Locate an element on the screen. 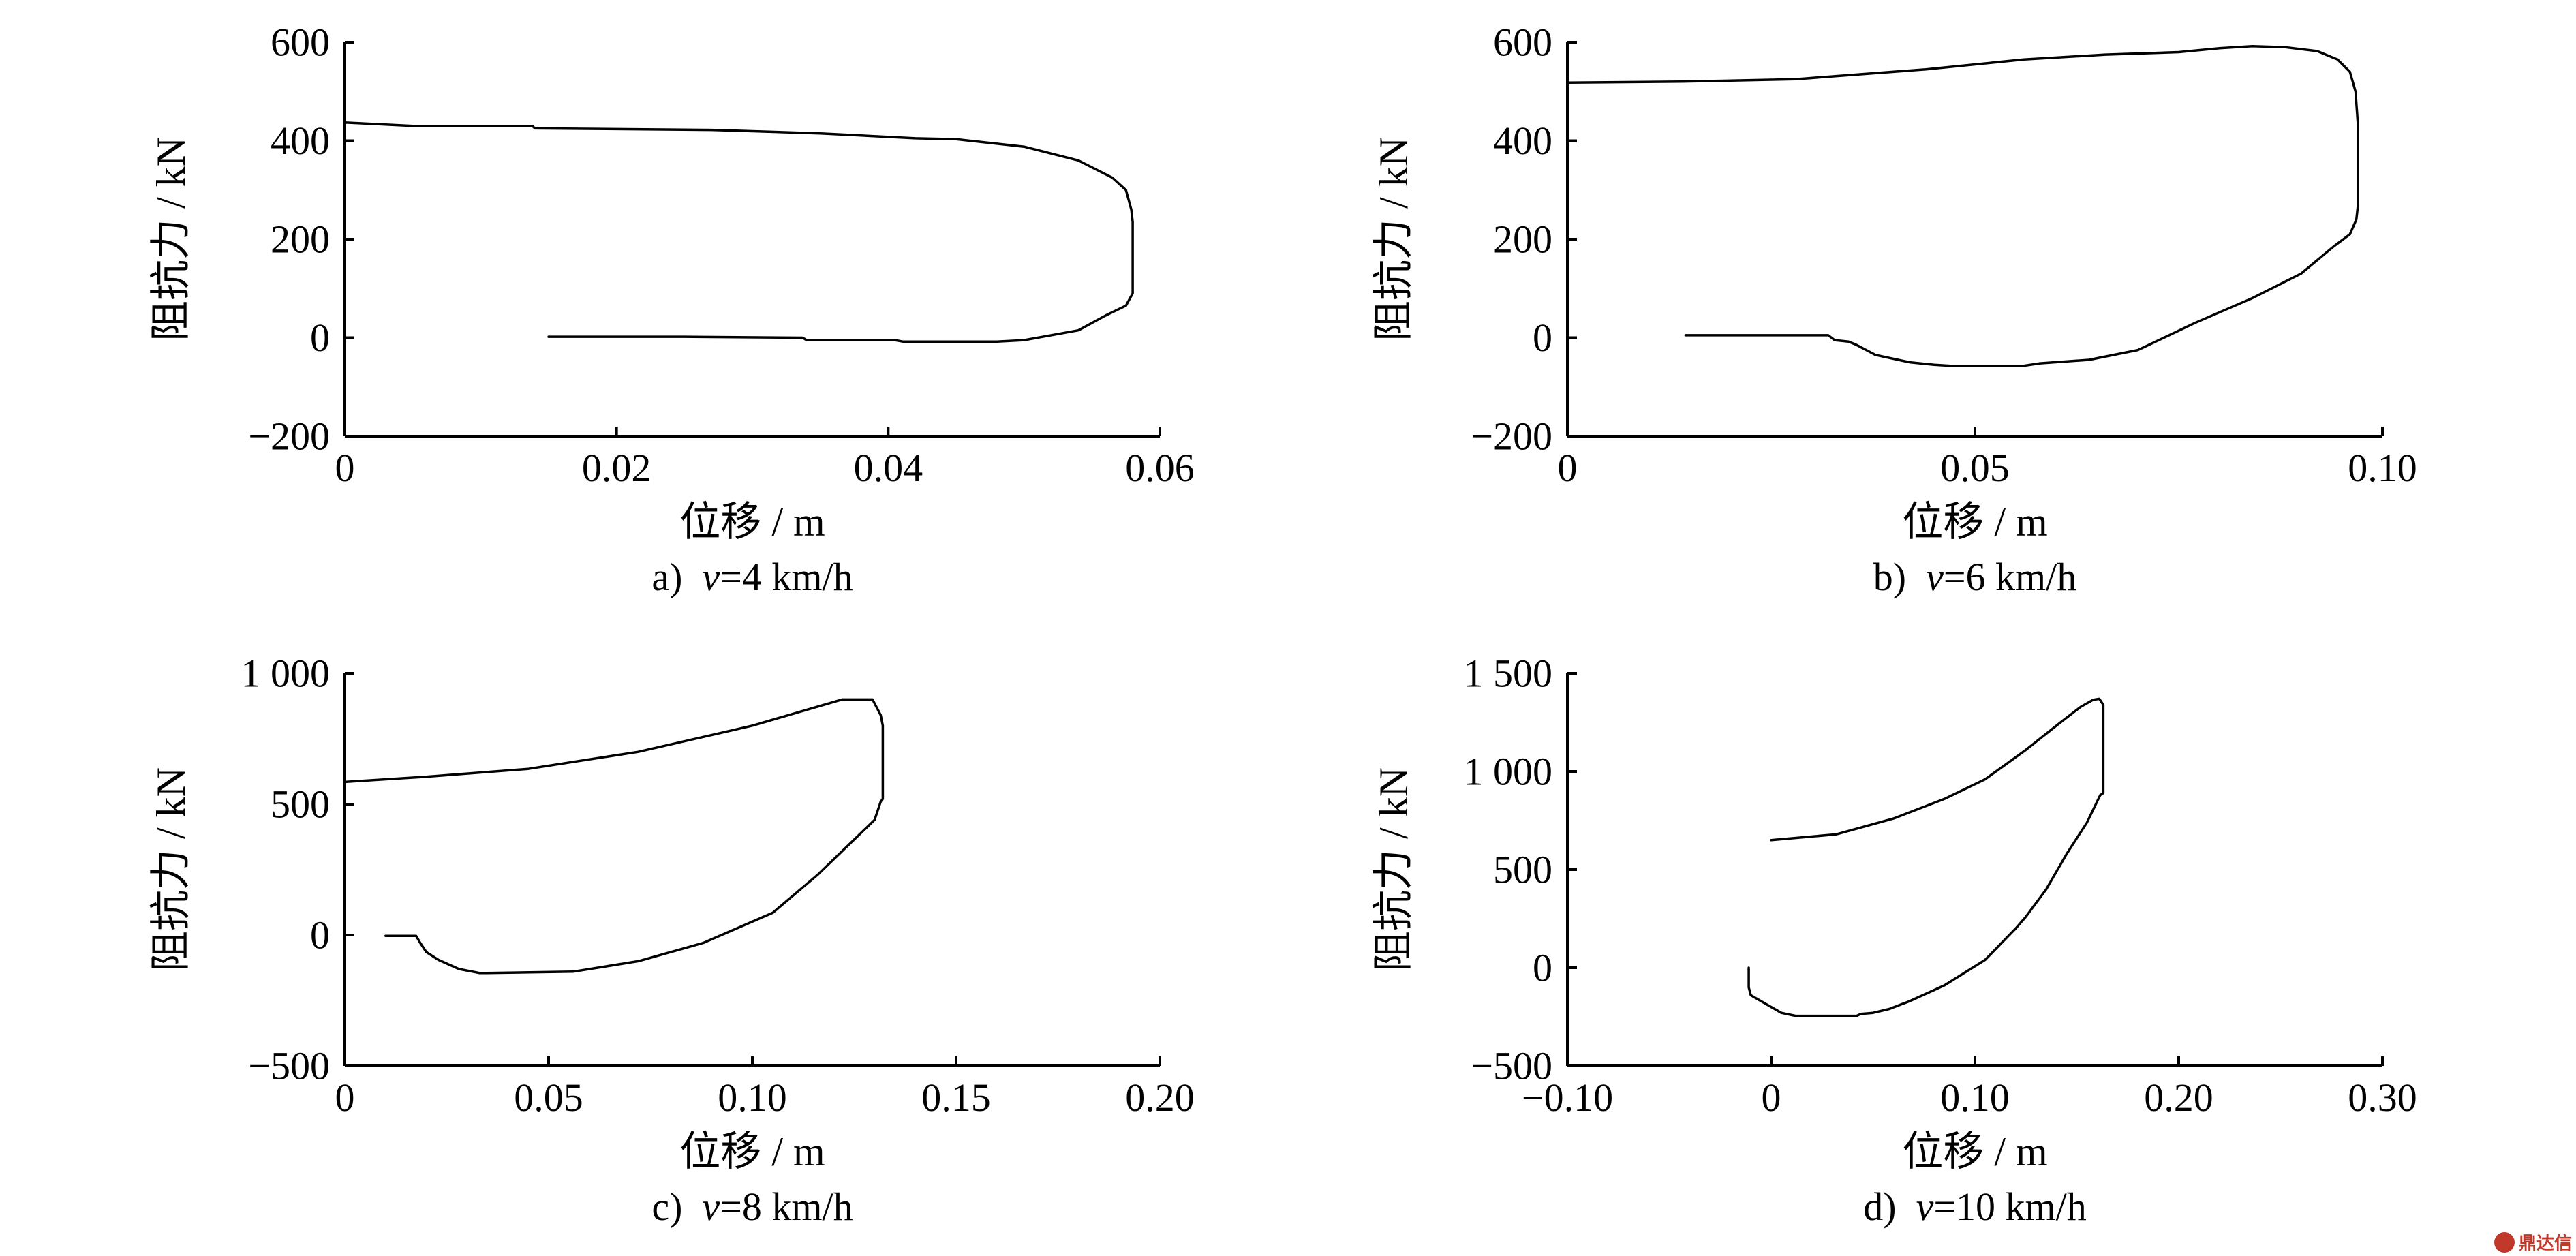  panel-caption: c) v=8 km/h is located at coordinates (752, 1207).